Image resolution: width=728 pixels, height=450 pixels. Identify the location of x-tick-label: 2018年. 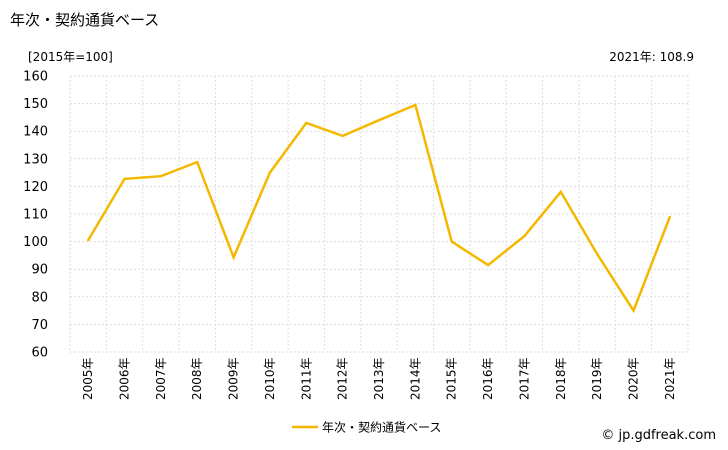
(561, 378).